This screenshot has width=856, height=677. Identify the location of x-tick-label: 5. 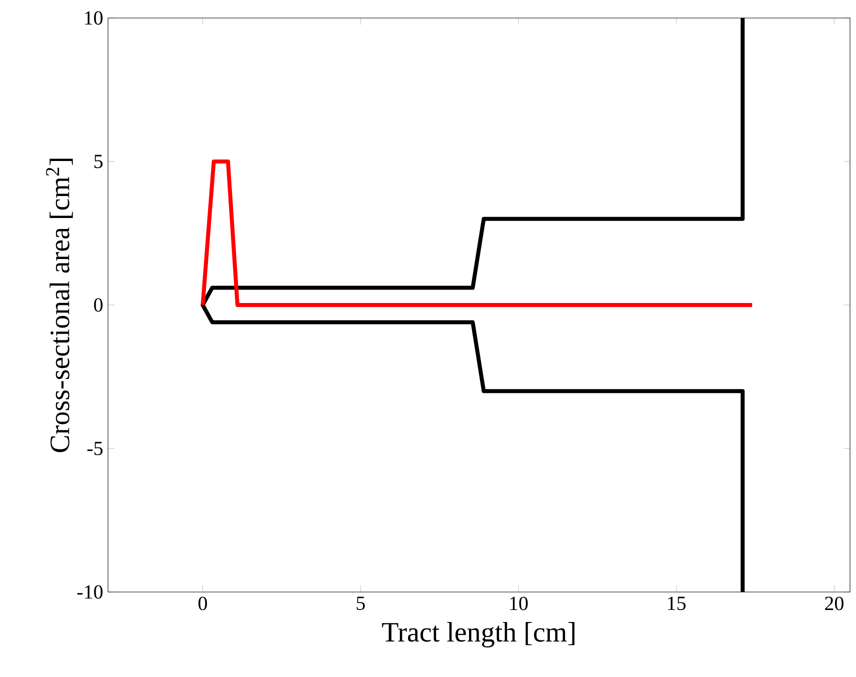
(360, 603).